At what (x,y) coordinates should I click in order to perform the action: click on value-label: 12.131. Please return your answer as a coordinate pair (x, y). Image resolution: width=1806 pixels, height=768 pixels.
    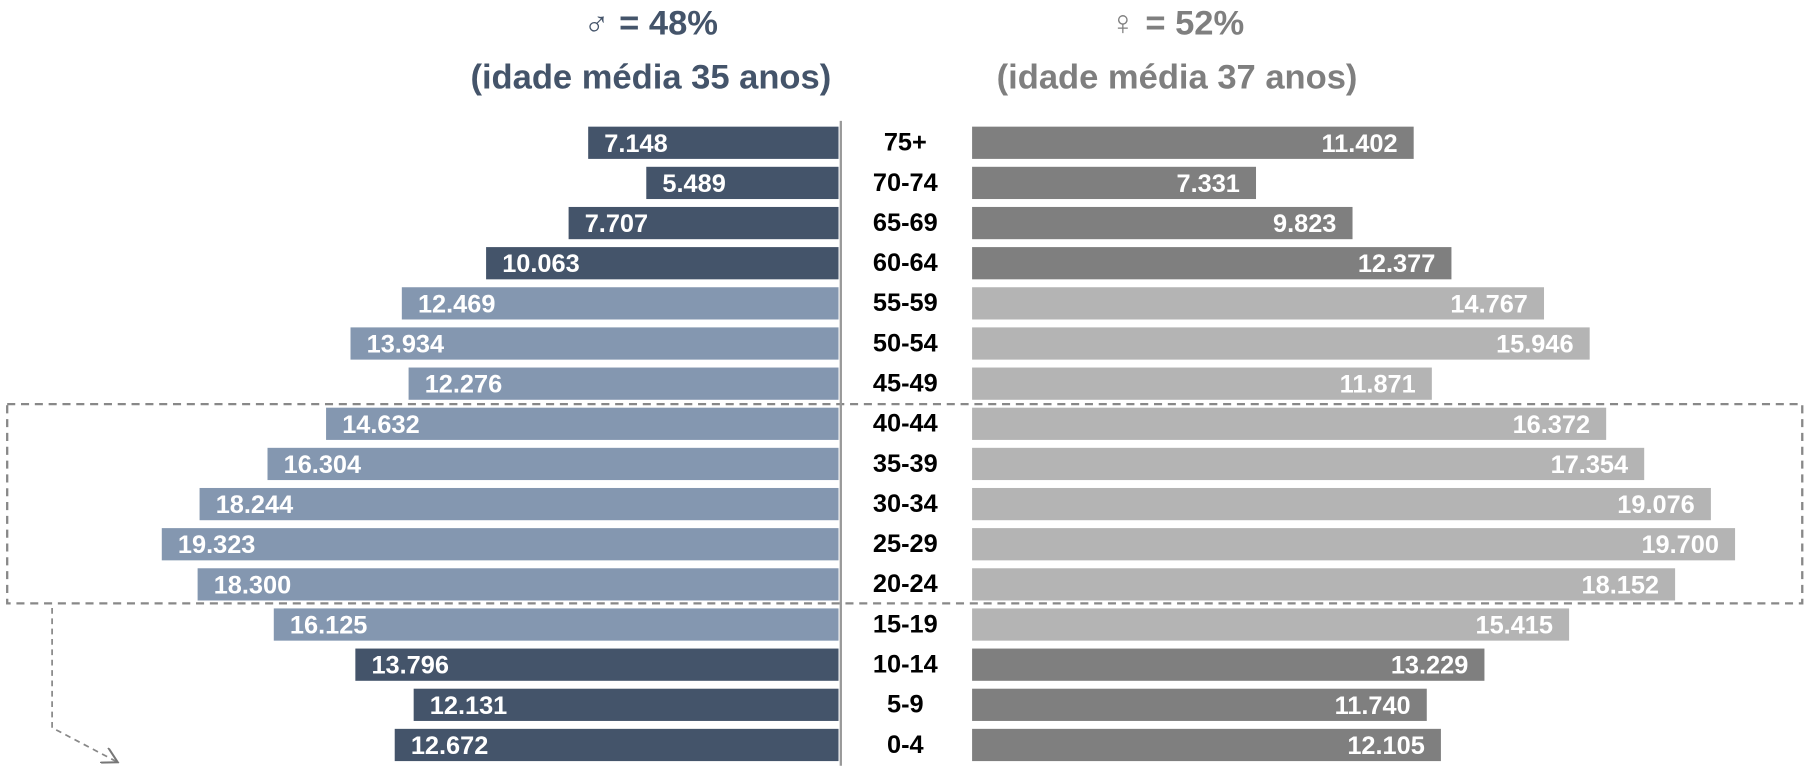
    Looking at the image, I should click on (468, 706).